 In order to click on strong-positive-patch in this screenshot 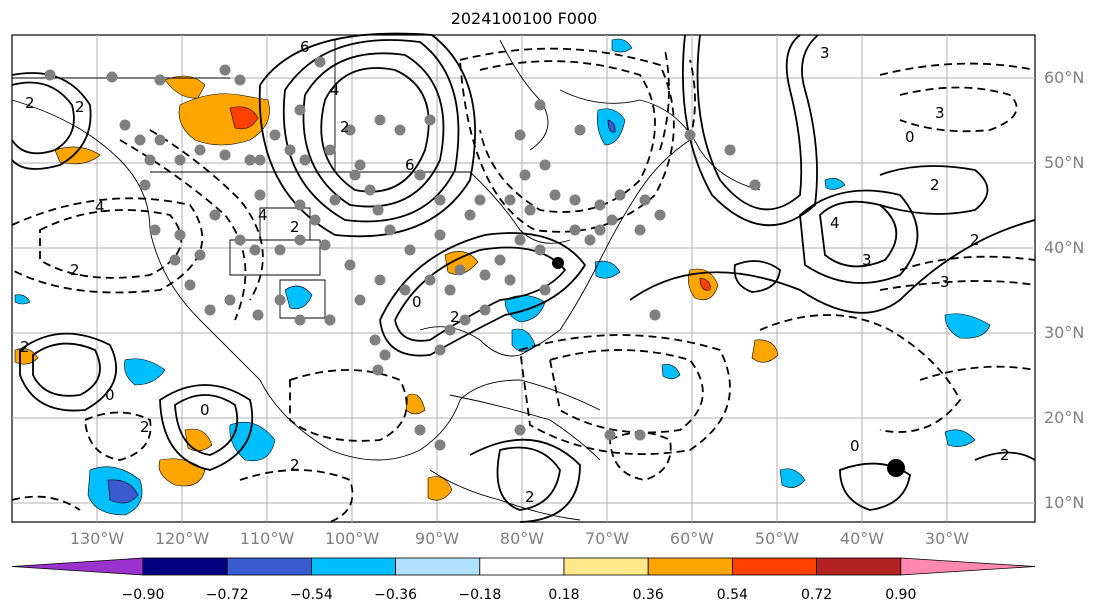, I will do `click(244, 118)`.